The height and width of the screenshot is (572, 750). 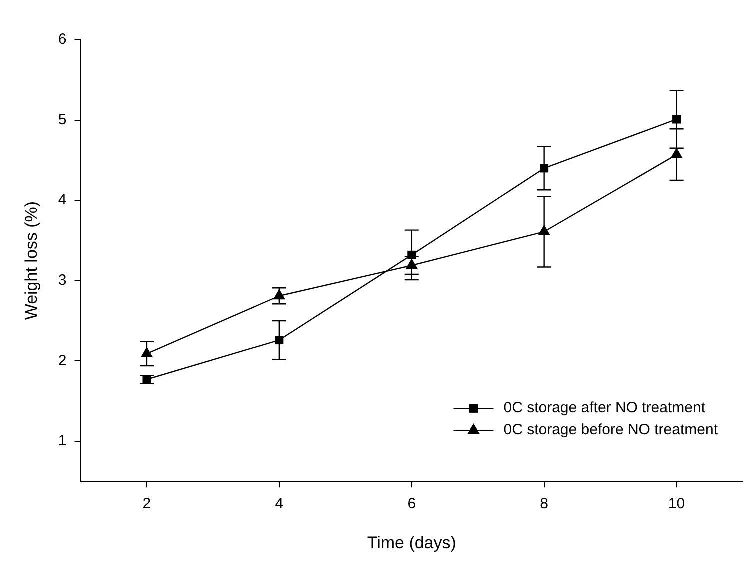 I want to click on y-tick-label: 3, so click(x=62, y=281).